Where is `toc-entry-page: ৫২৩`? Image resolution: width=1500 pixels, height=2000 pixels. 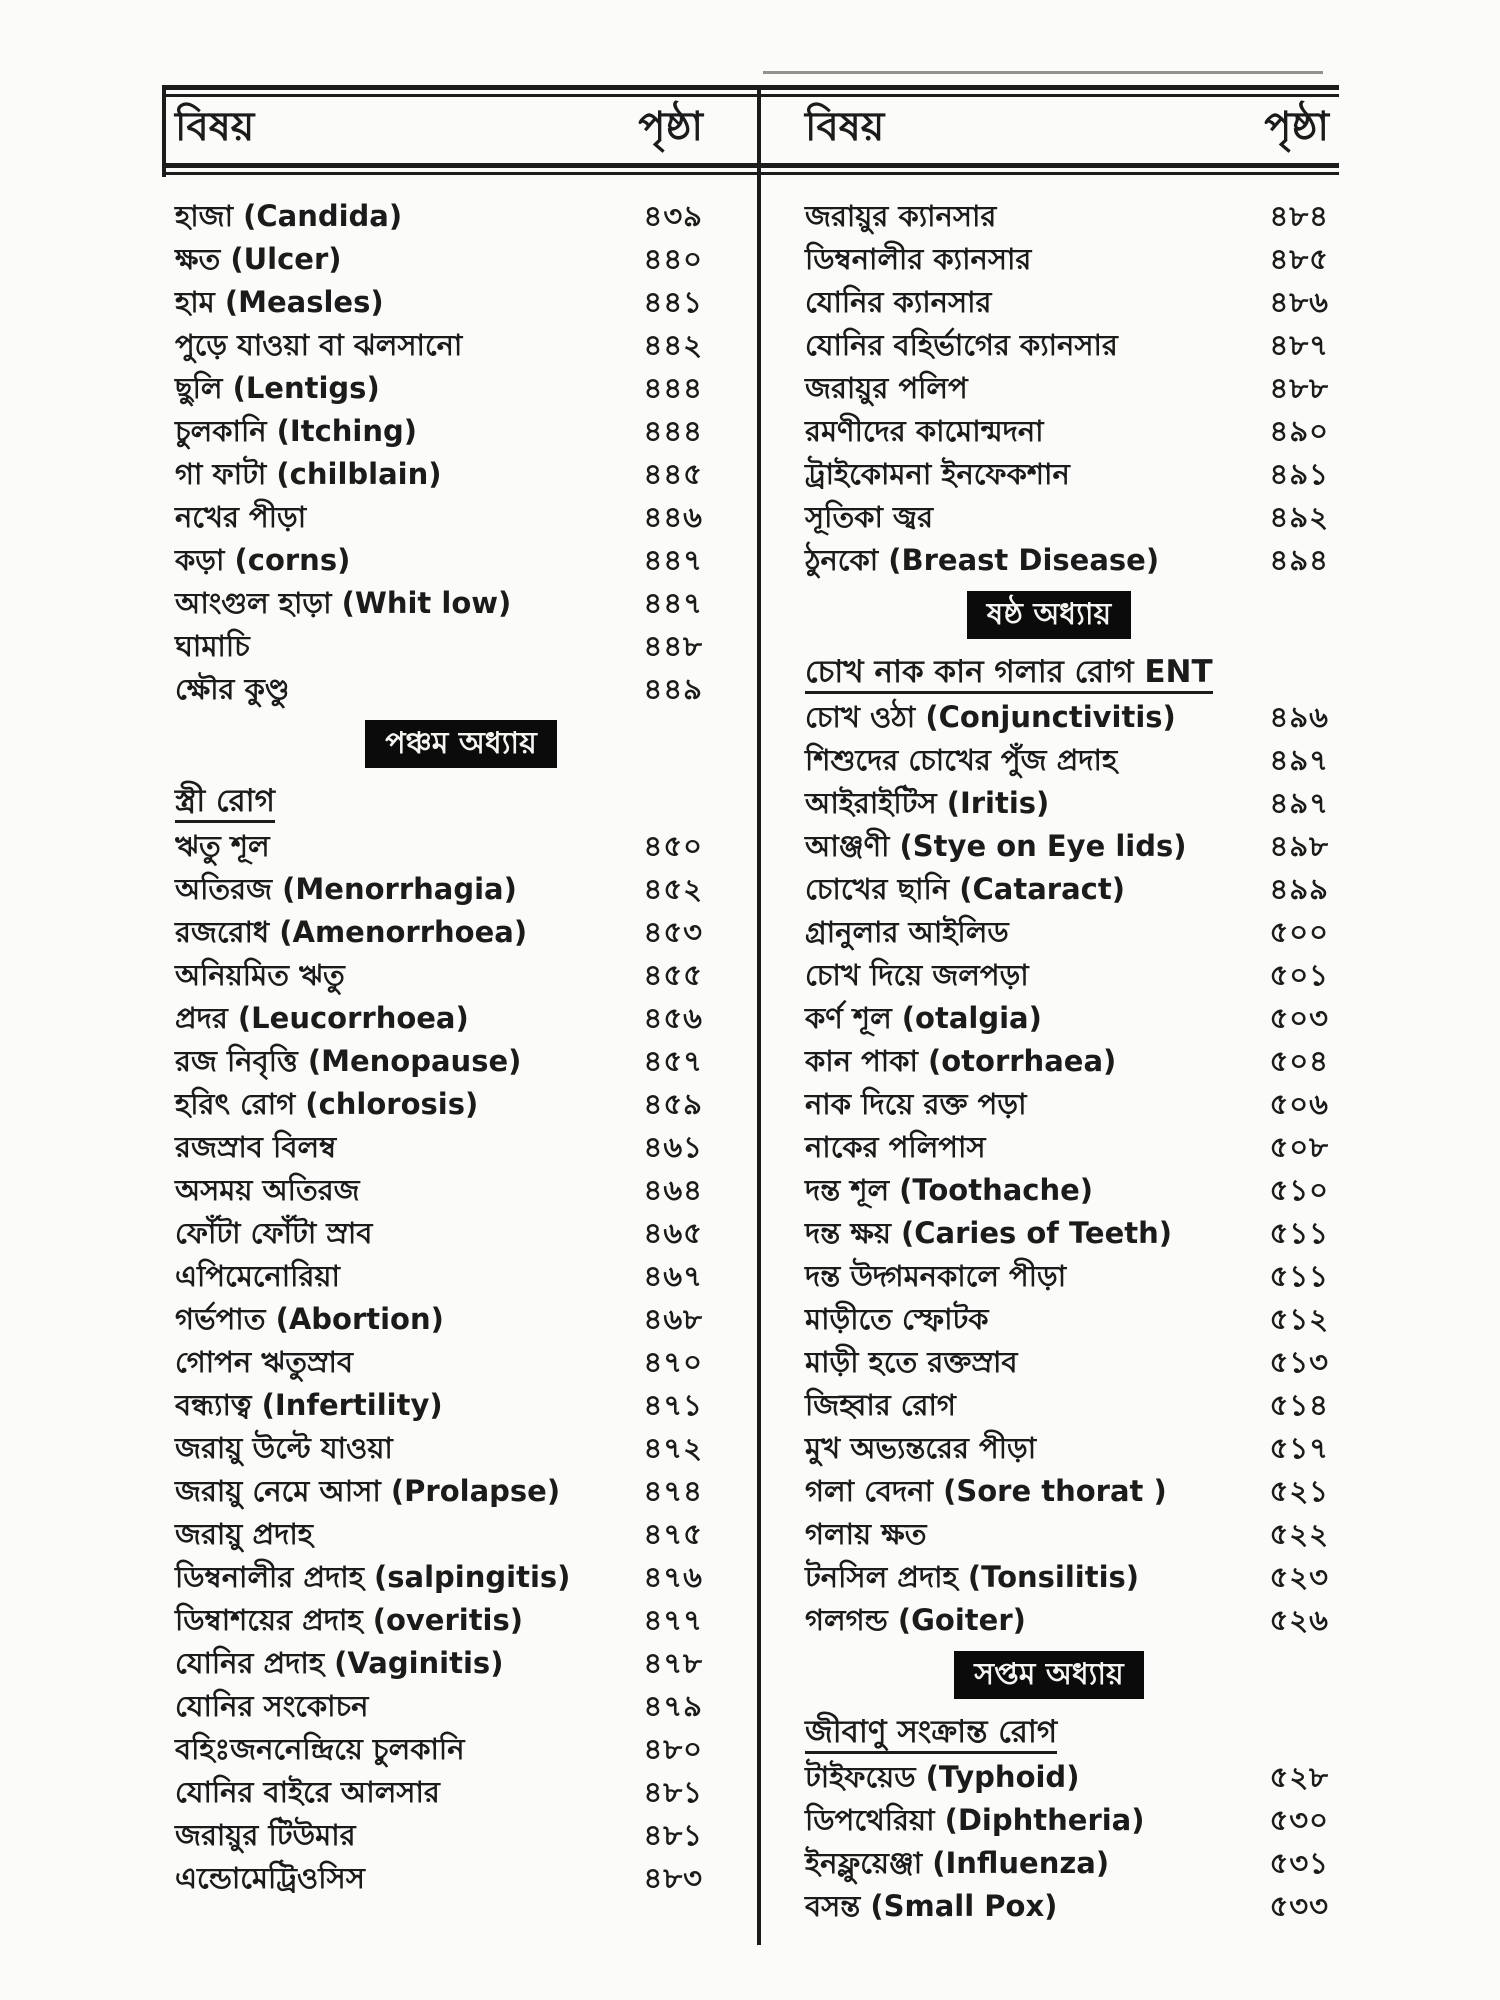
toc-entry-page: ৫২৩ is located at coordinates (1299, 1577).